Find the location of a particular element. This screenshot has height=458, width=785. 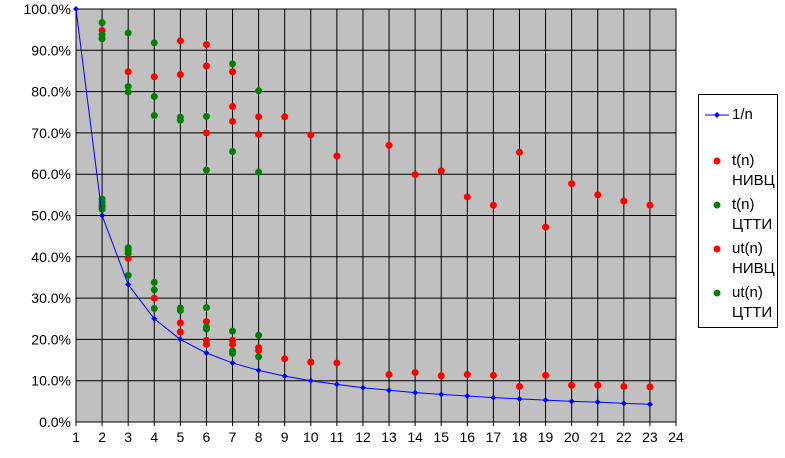

legend-line-marker-icon is located at coordinates (717, 115).